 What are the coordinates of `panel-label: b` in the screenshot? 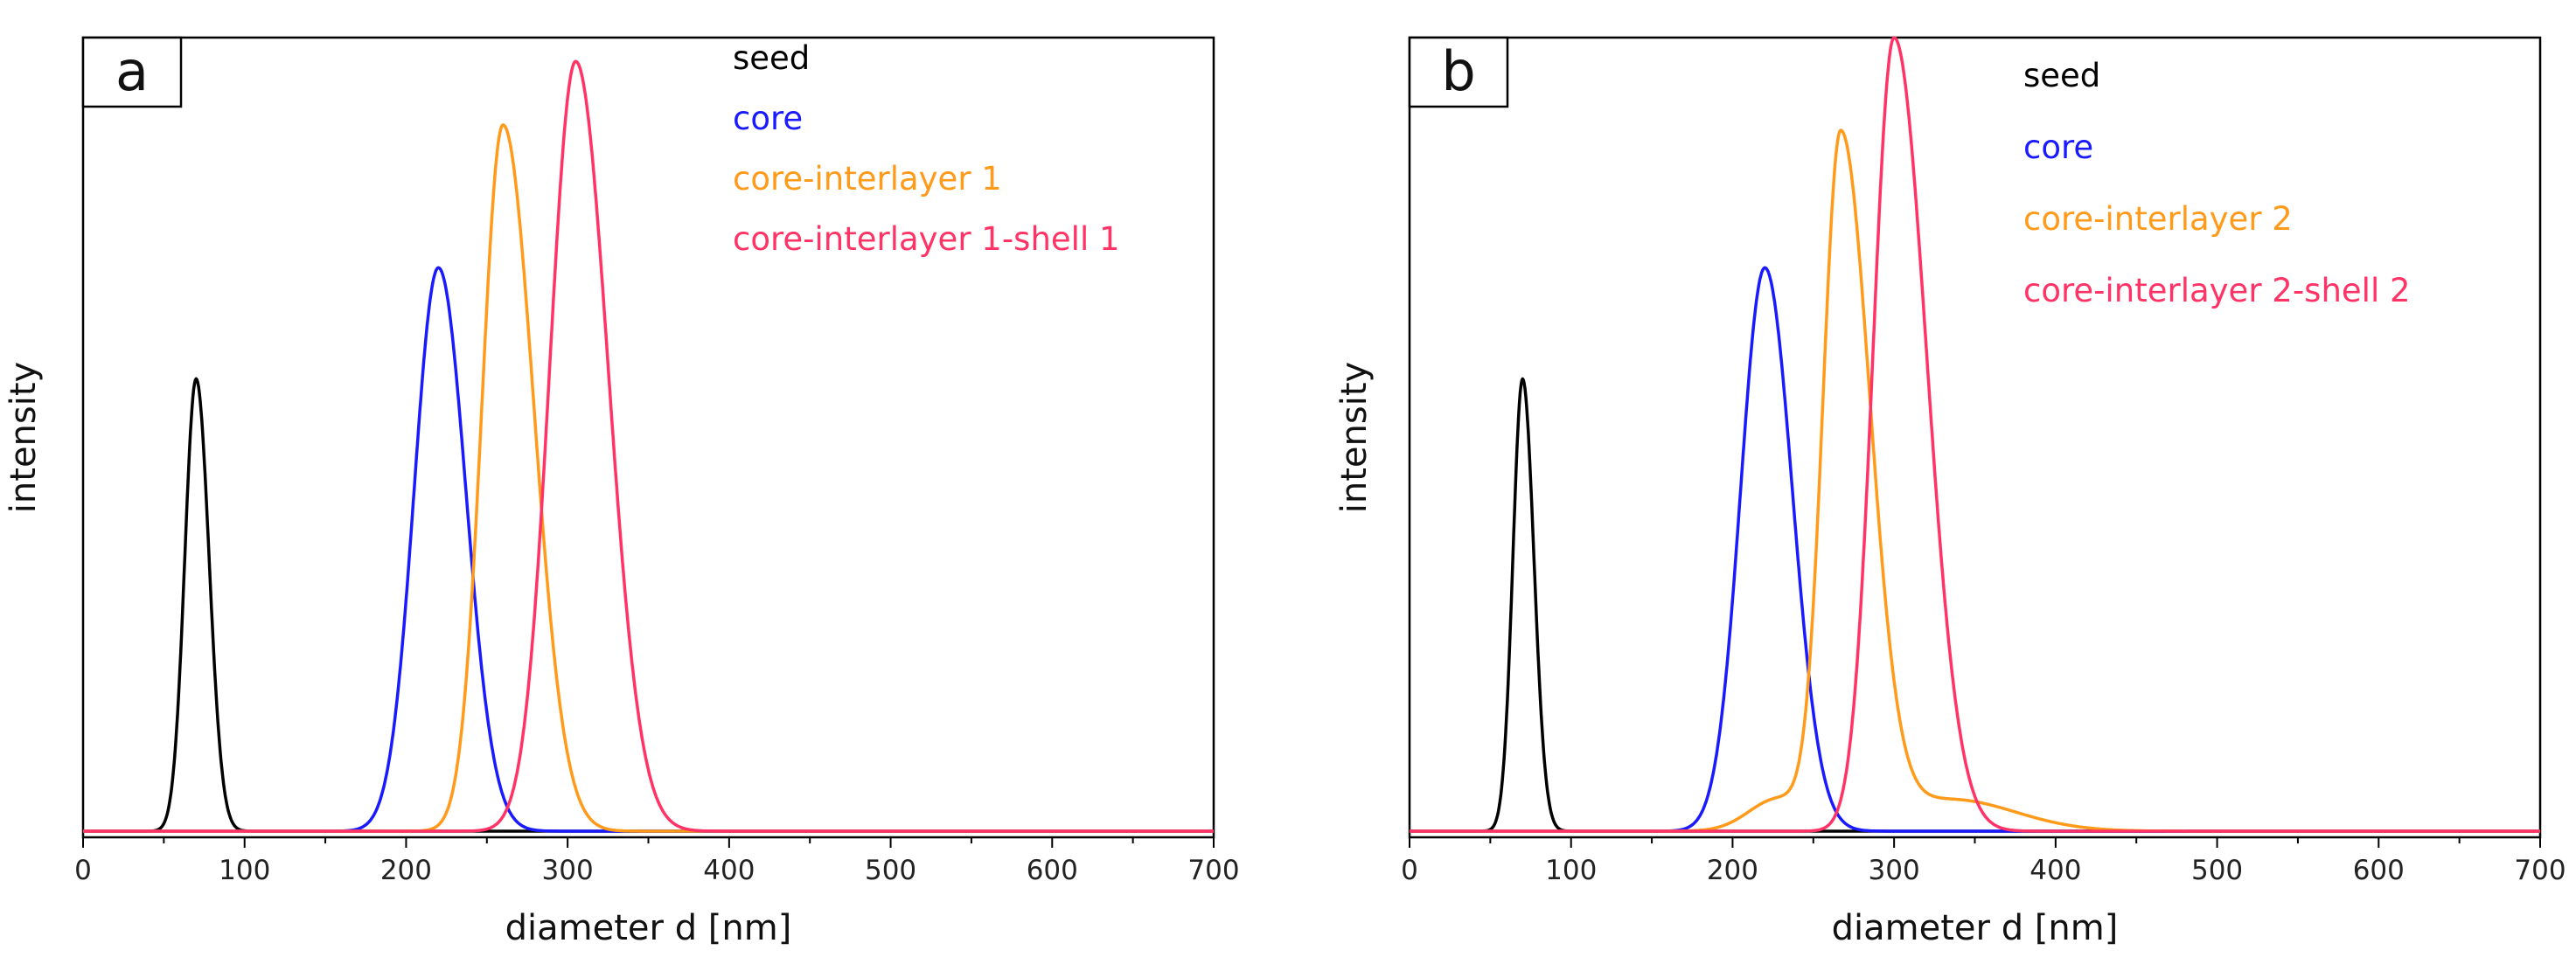 It's located at (1458, 71).